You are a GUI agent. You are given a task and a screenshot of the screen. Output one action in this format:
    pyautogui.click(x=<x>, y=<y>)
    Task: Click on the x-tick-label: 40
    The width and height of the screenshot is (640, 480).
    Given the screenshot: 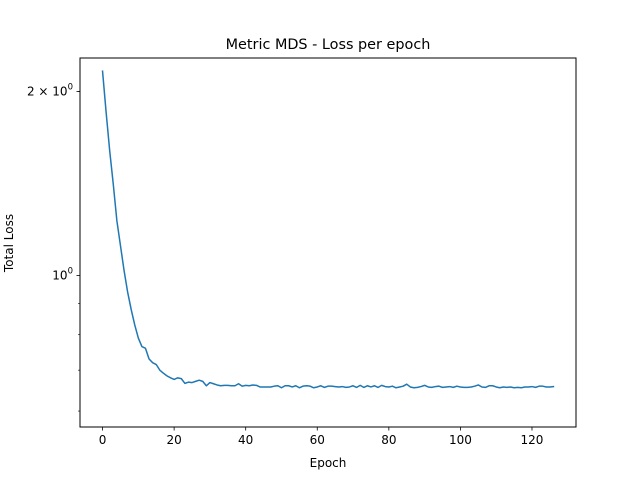 What is the action you would take?
    pyautogui.click(x=245, y=440)
    